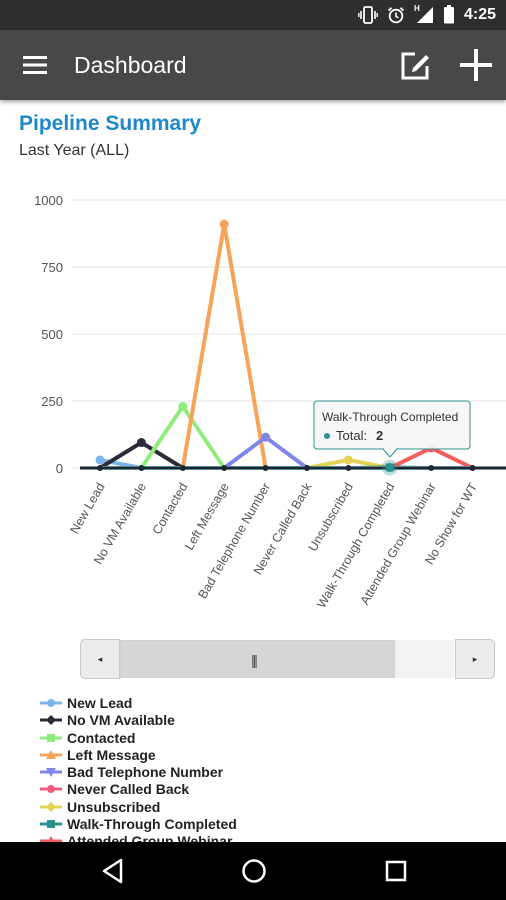  I want to click on back-icon, so click(112, 871).